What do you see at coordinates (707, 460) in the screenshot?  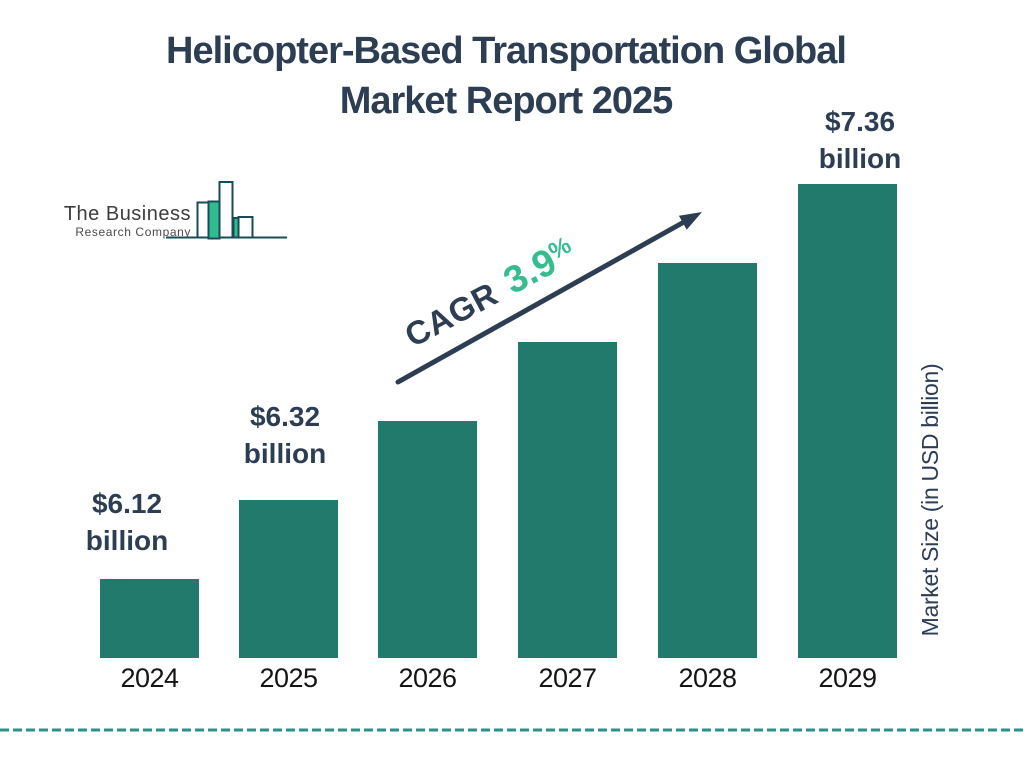 I see `bar-2028` at bounding box center [707, 460].